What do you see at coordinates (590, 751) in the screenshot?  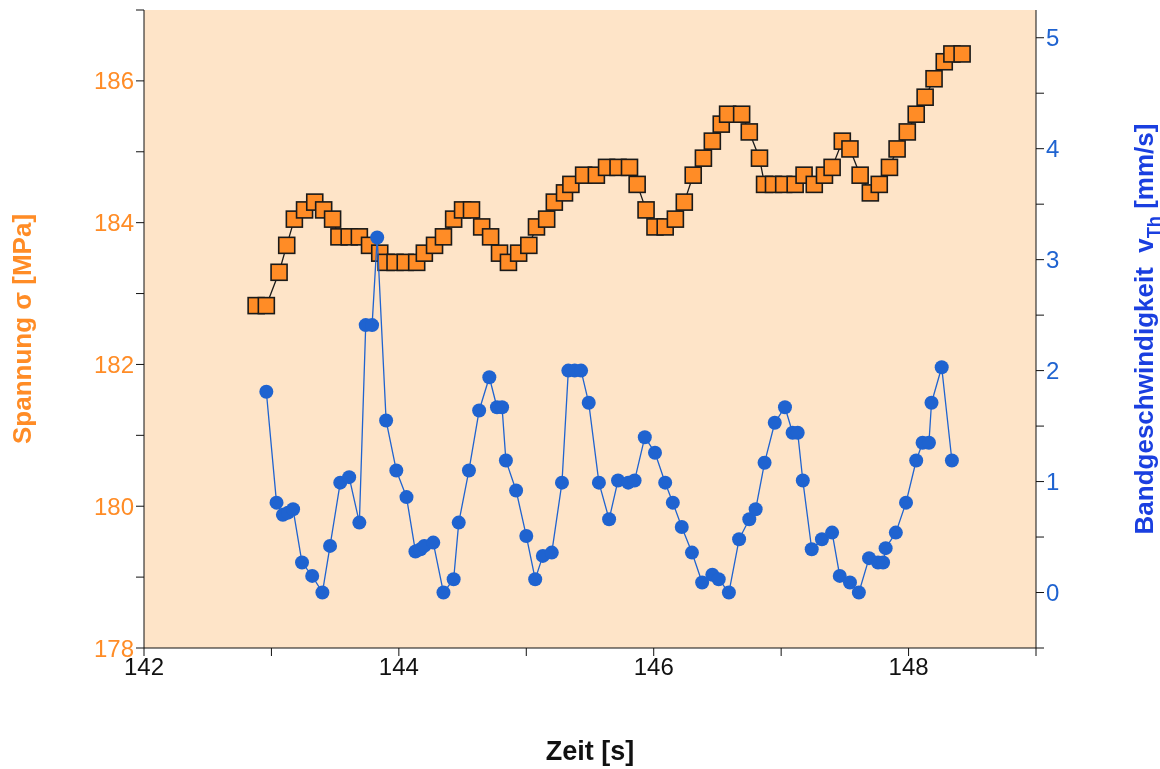 I see `x-axis-title: Zeit [s]` at bounding box center [590, 751].